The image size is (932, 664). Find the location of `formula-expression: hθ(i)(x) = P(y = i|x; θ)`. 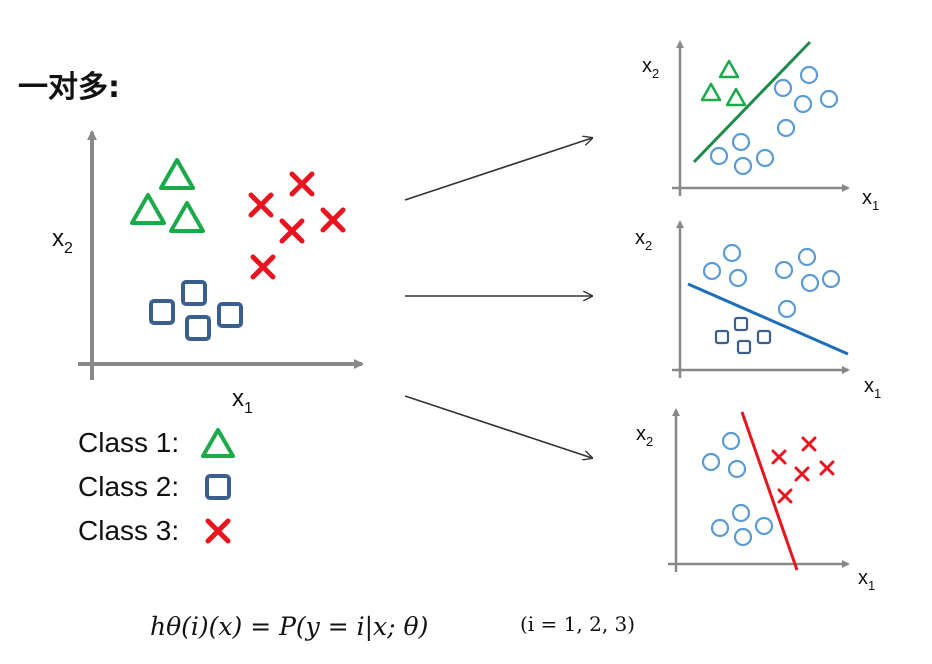

formula-expression: hθ(i)(x) = P(y = i|x; θ) is located at coordinates (289, 626).